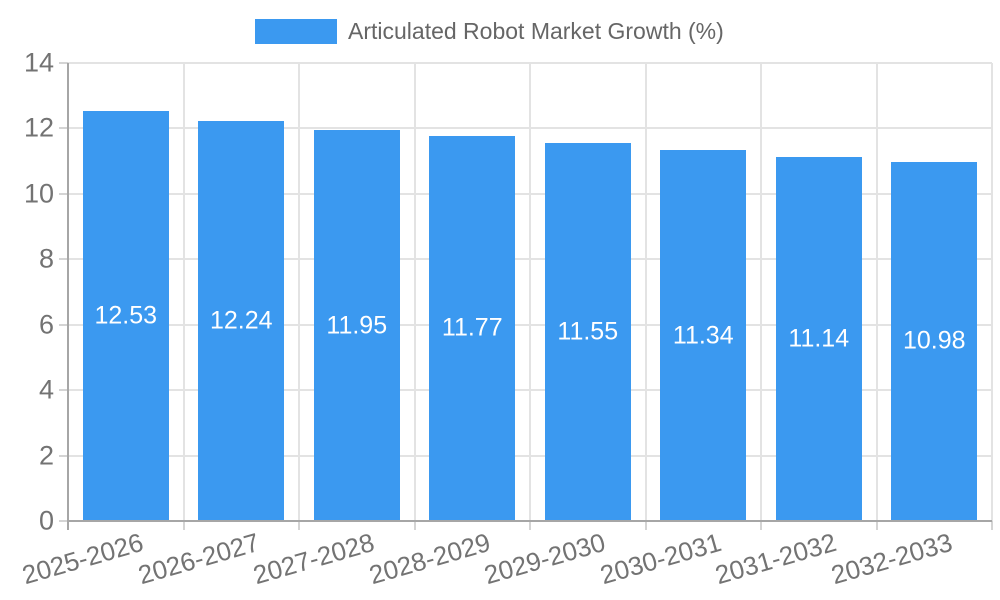 The height and width of the screenshot is (600, 1000). I want to click on legend-swatch-icon, so click(296, 31).